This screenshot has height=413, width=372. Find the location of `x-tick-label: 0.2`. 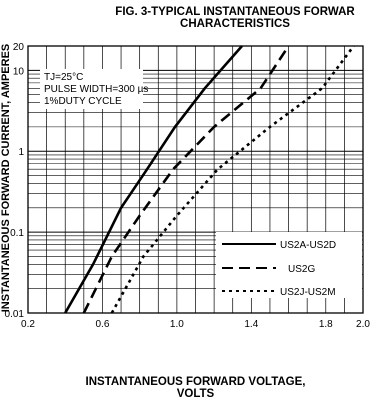

x-tick-label: 0.2 is located at coordinates (28, 324).